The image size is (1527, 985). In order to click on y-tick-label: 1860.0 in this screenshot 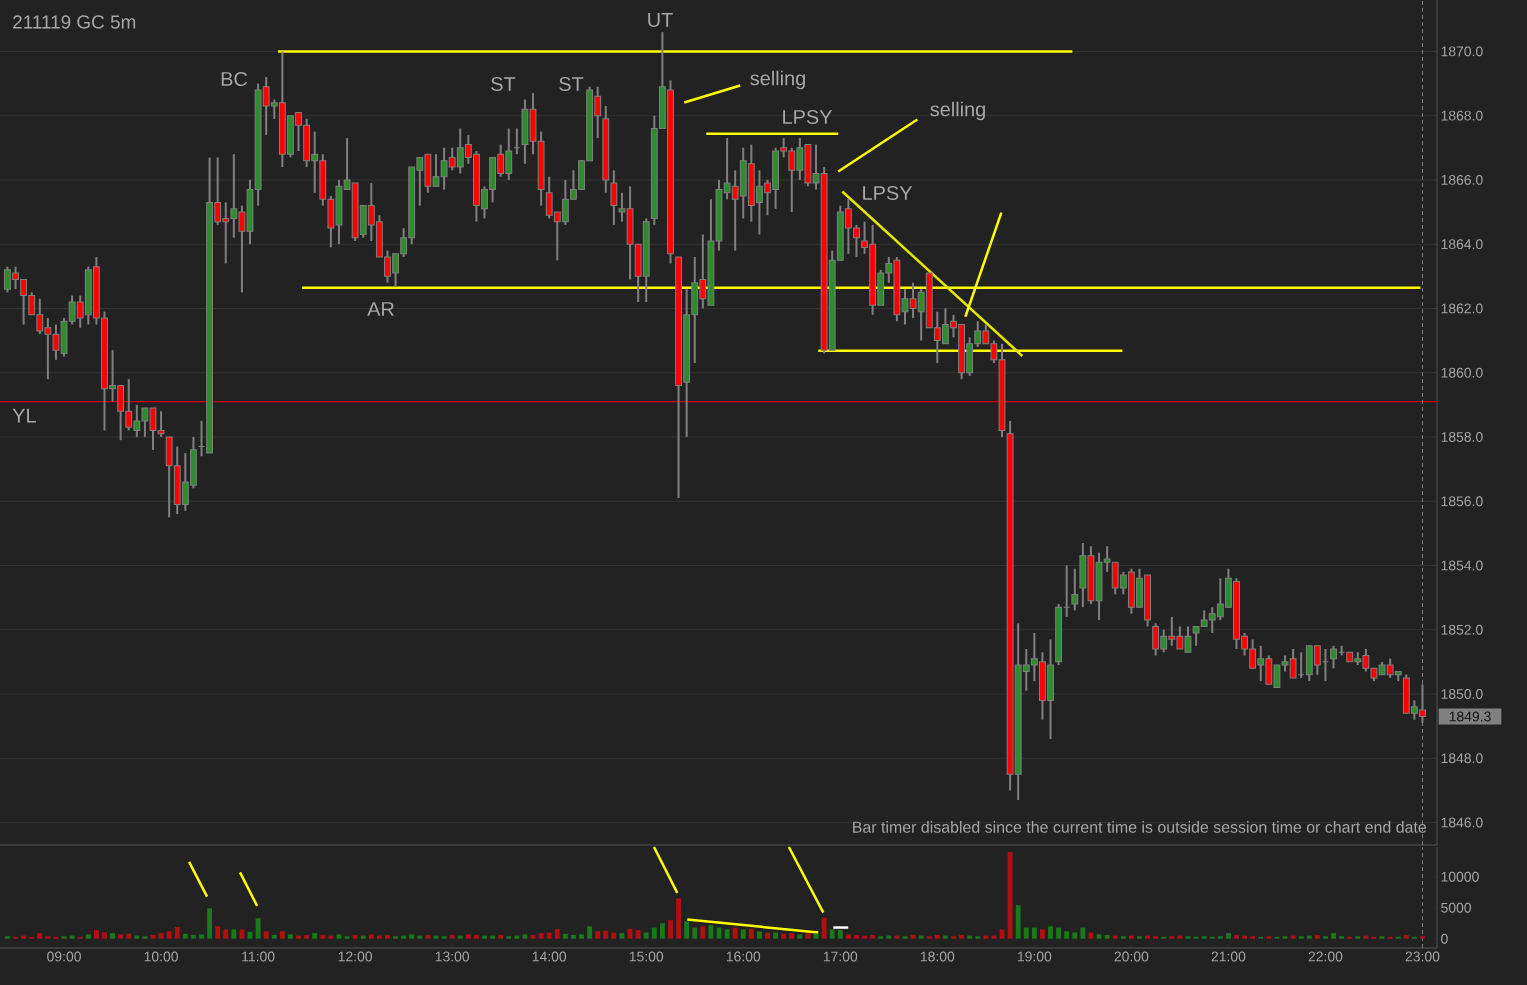, I will do `click(1462, 372)`.